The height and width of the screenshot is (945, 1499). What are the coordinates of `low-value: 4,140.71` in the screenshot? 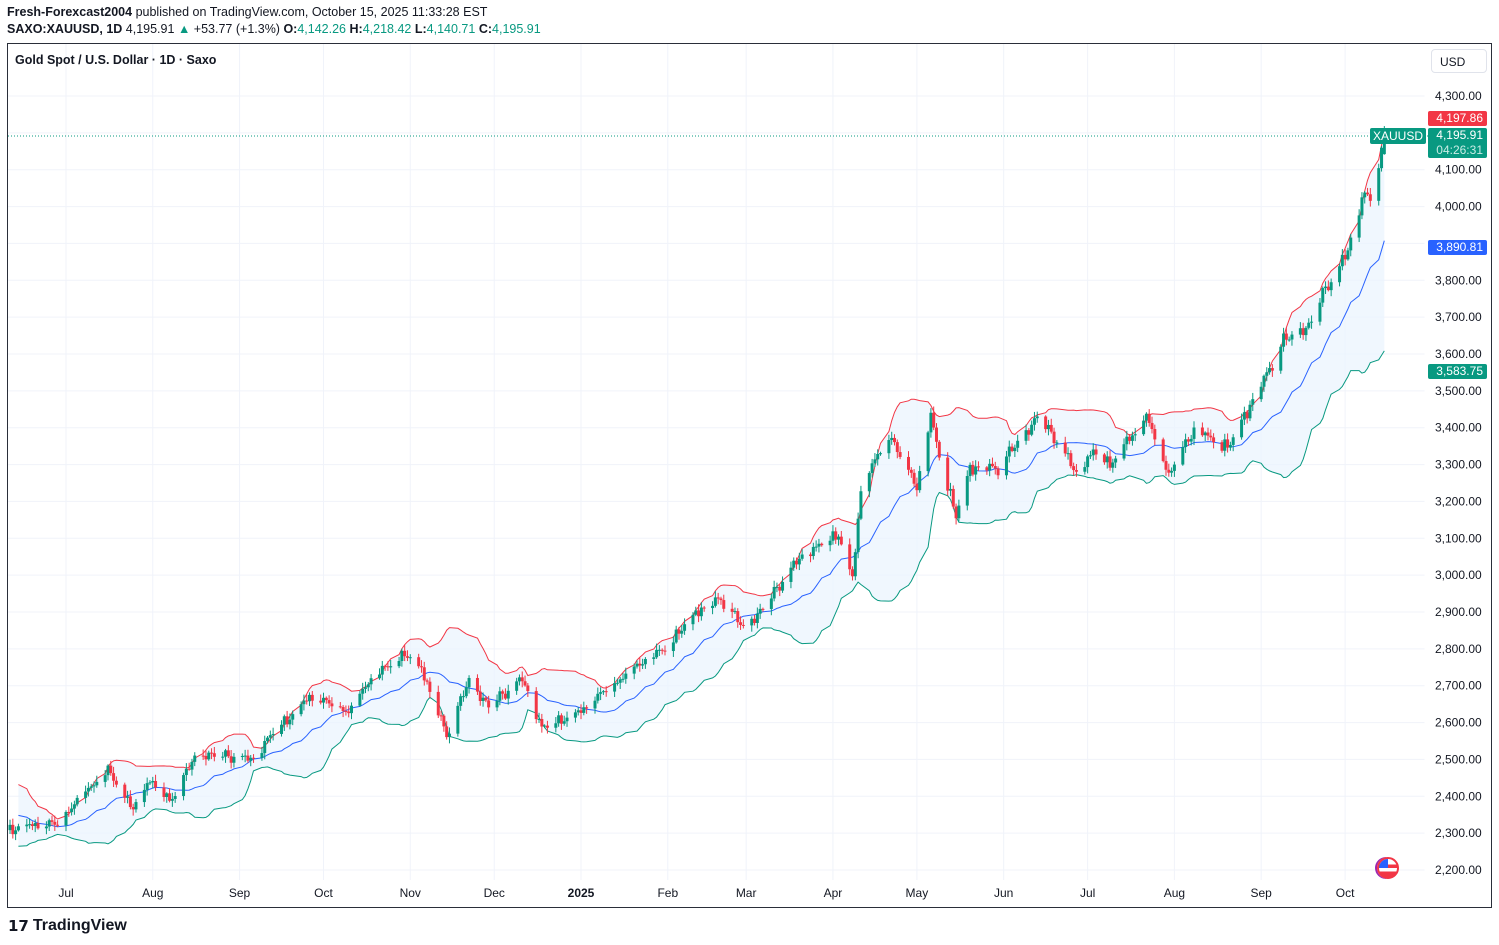 It's located at (451, 29).